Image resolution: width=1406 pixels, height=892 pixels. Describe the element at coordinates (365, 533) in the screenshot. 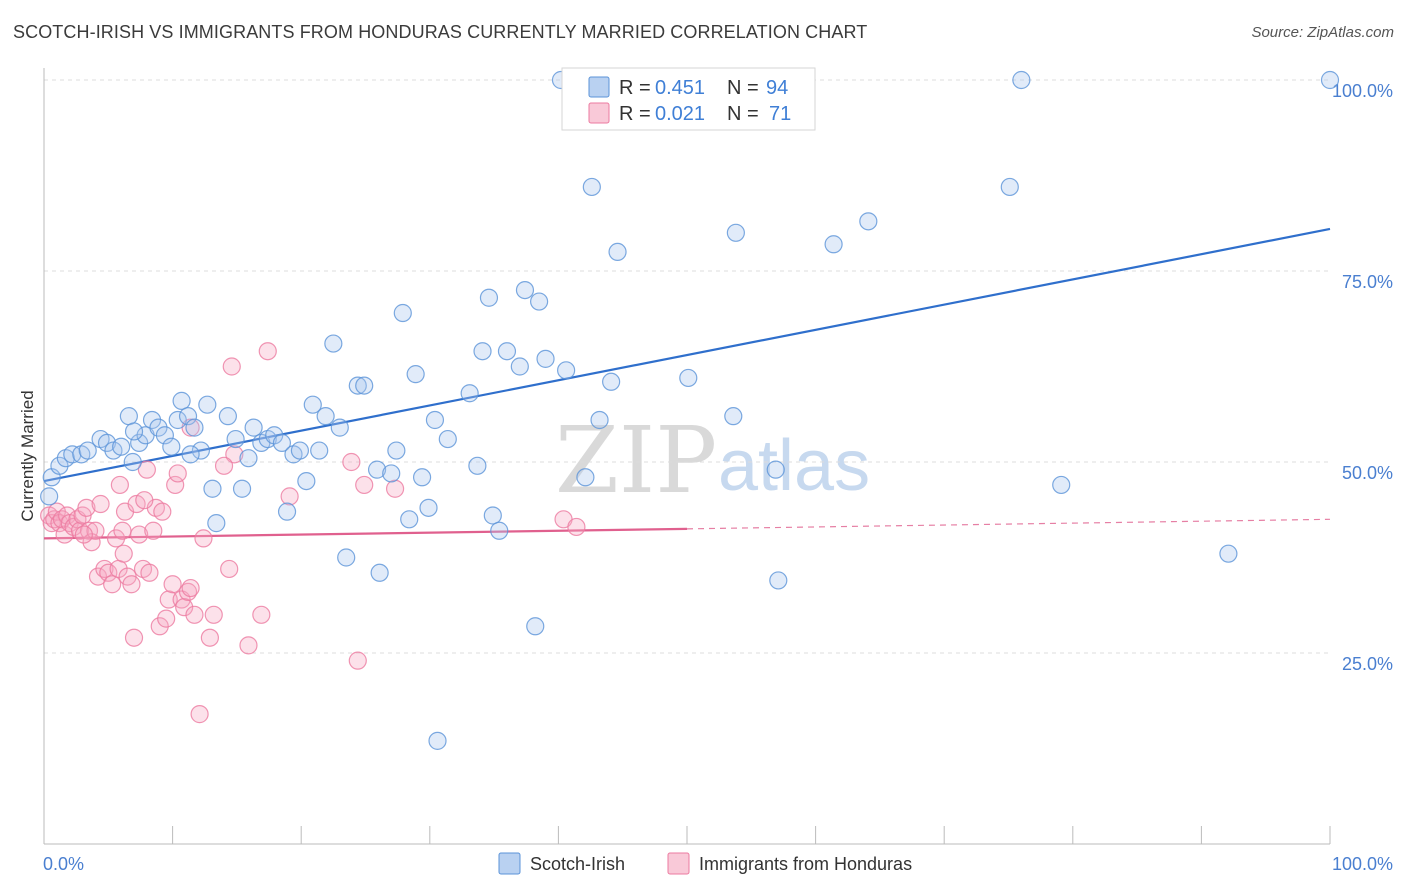

I see `trend-line-honduras` at that location.